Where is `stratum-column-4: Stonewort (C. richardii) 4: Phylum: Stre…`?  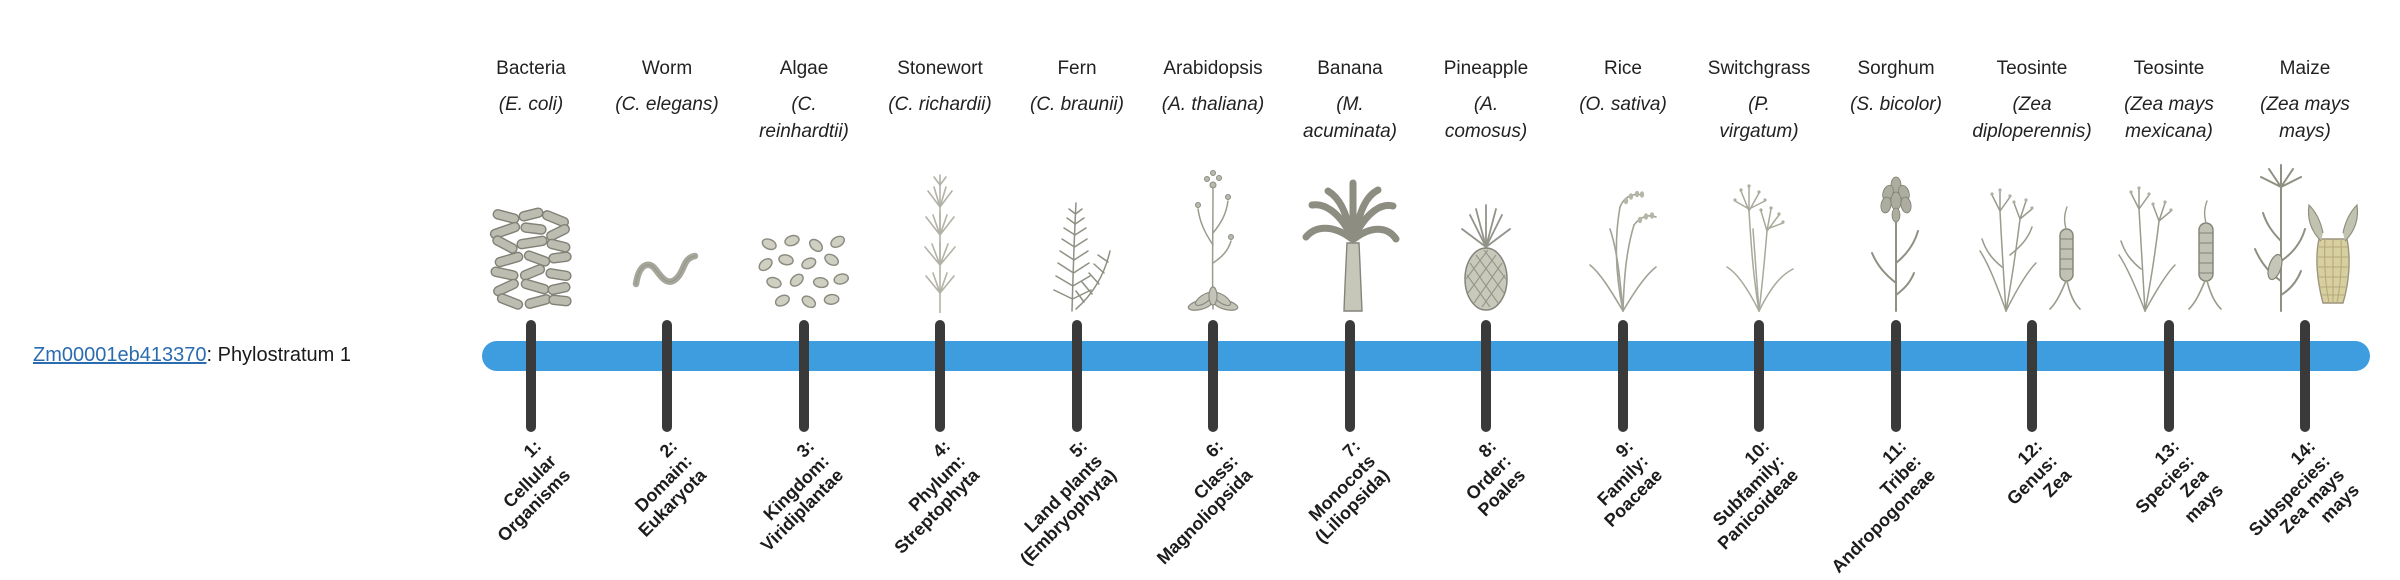 stratum-column-4: Stonewort (C. richardii) 4: Phylum: Stre… is located at coordinates (940, 290).